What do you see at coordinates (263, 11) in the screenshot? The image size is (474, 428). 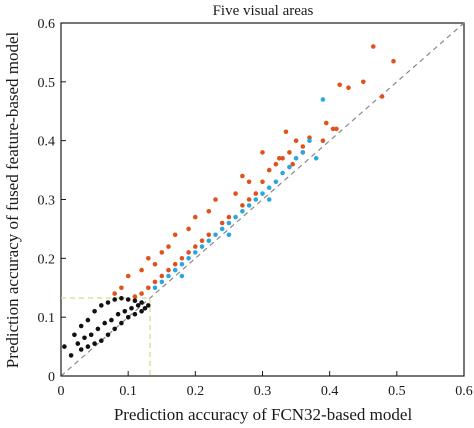 I see `chart-title: Five visual areas` at bounding box center [263, 11].